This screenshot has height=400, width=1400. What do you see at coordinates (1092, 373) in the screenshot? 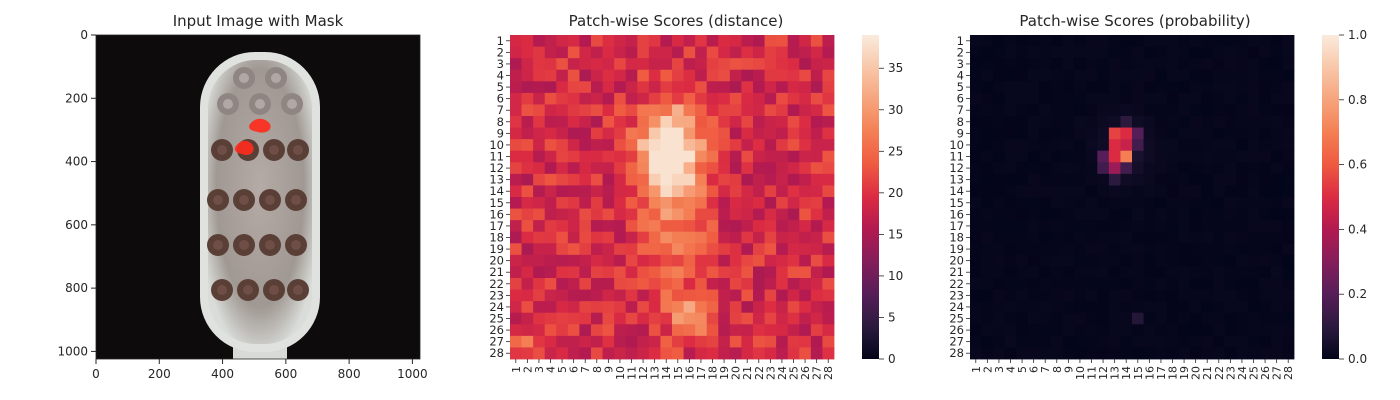
I see `col-tick-label: 11` at bounding box center [1092, 373].